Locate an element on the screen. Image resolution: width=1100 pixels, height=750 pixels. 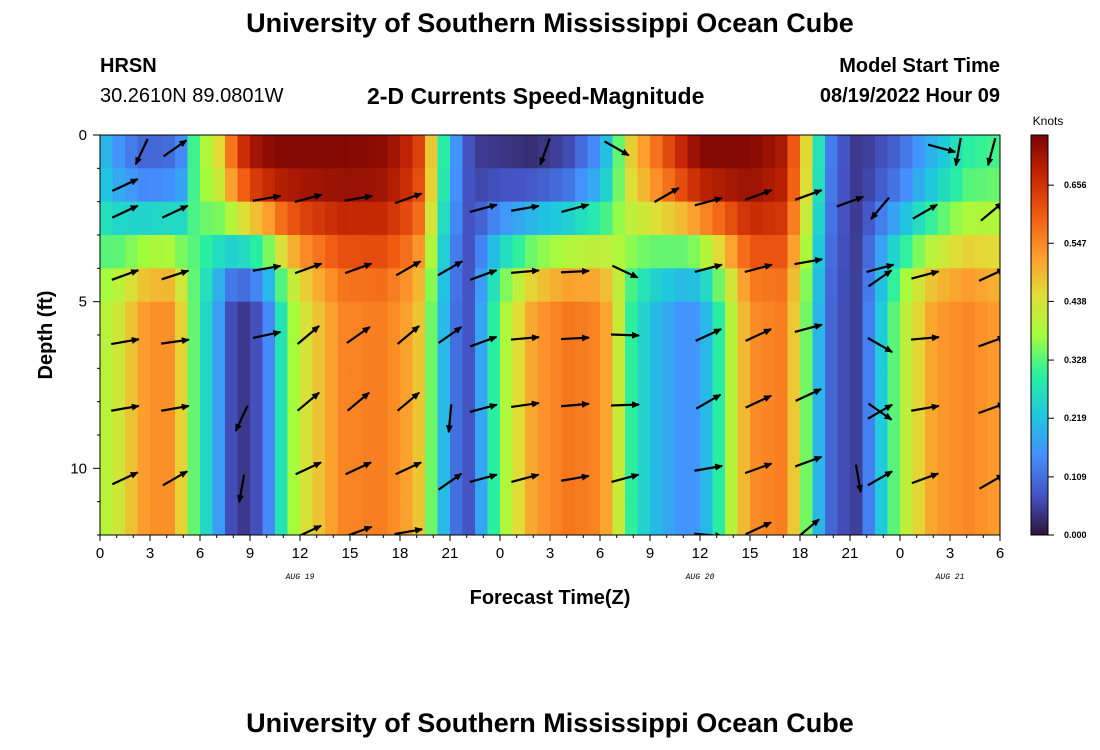
colorbar-tick-label: 0.328 is located at coordinates (1075, 360).